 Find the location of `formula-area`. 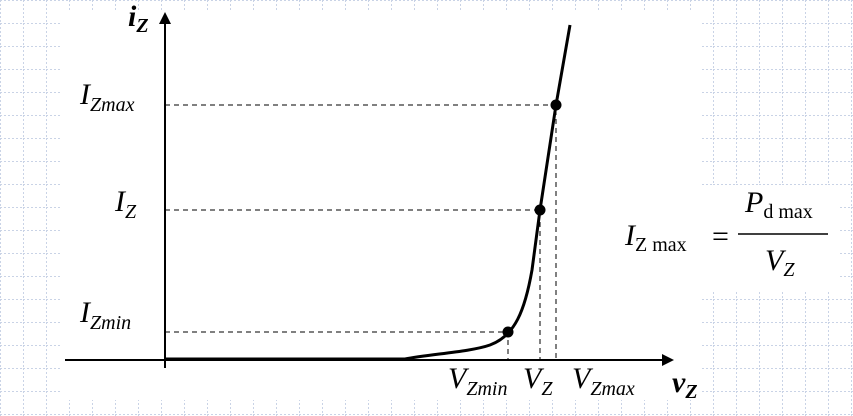

formula-area is located at coordinates (720, 237).